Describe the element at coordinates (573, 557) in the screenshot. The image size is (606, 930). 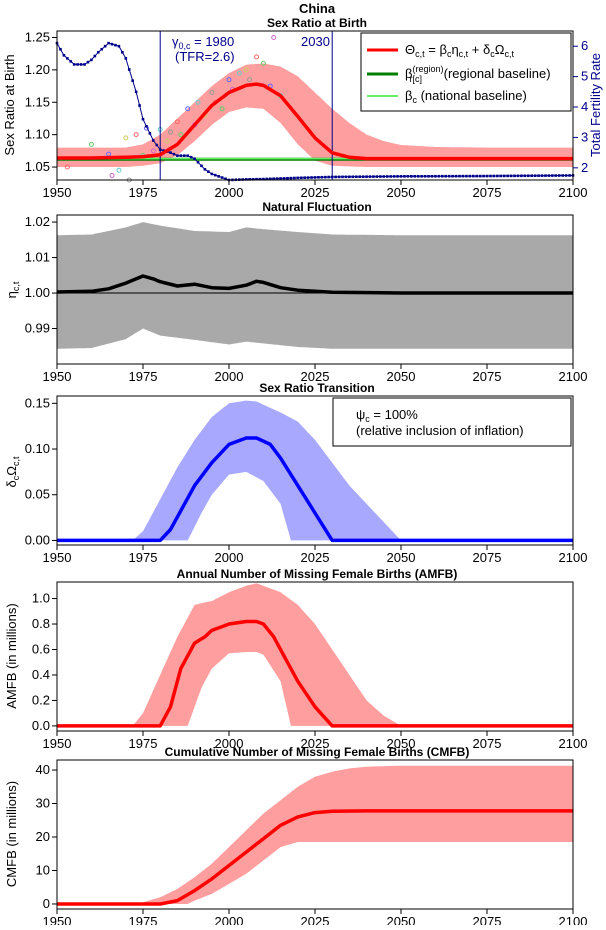
I see `trans-x-tick-label: 2100` at that location.